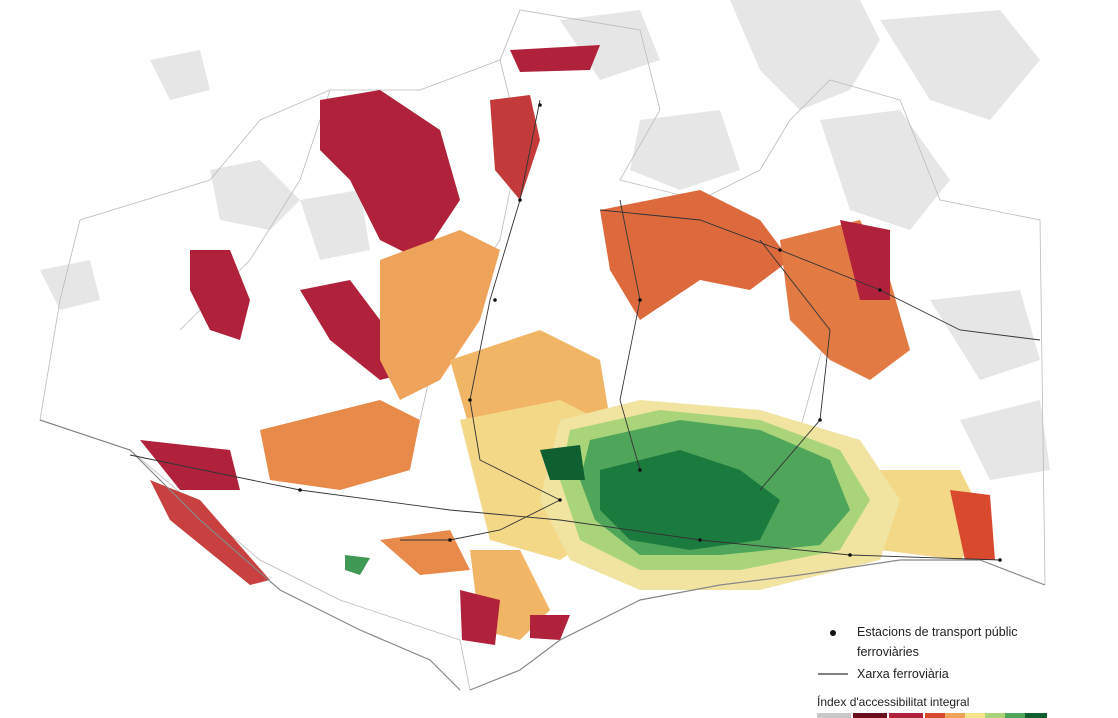 The image size is (1118, 718). Describe the element at coordinates (932, 715) in the screenshot. I see `legend-color-scale` at that location.